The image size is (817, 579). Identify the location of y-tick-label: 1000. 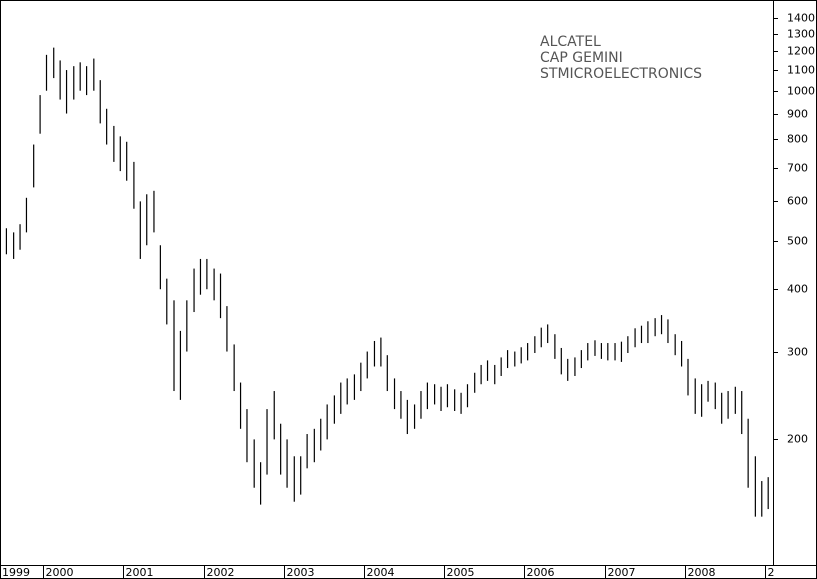
(801, 91).